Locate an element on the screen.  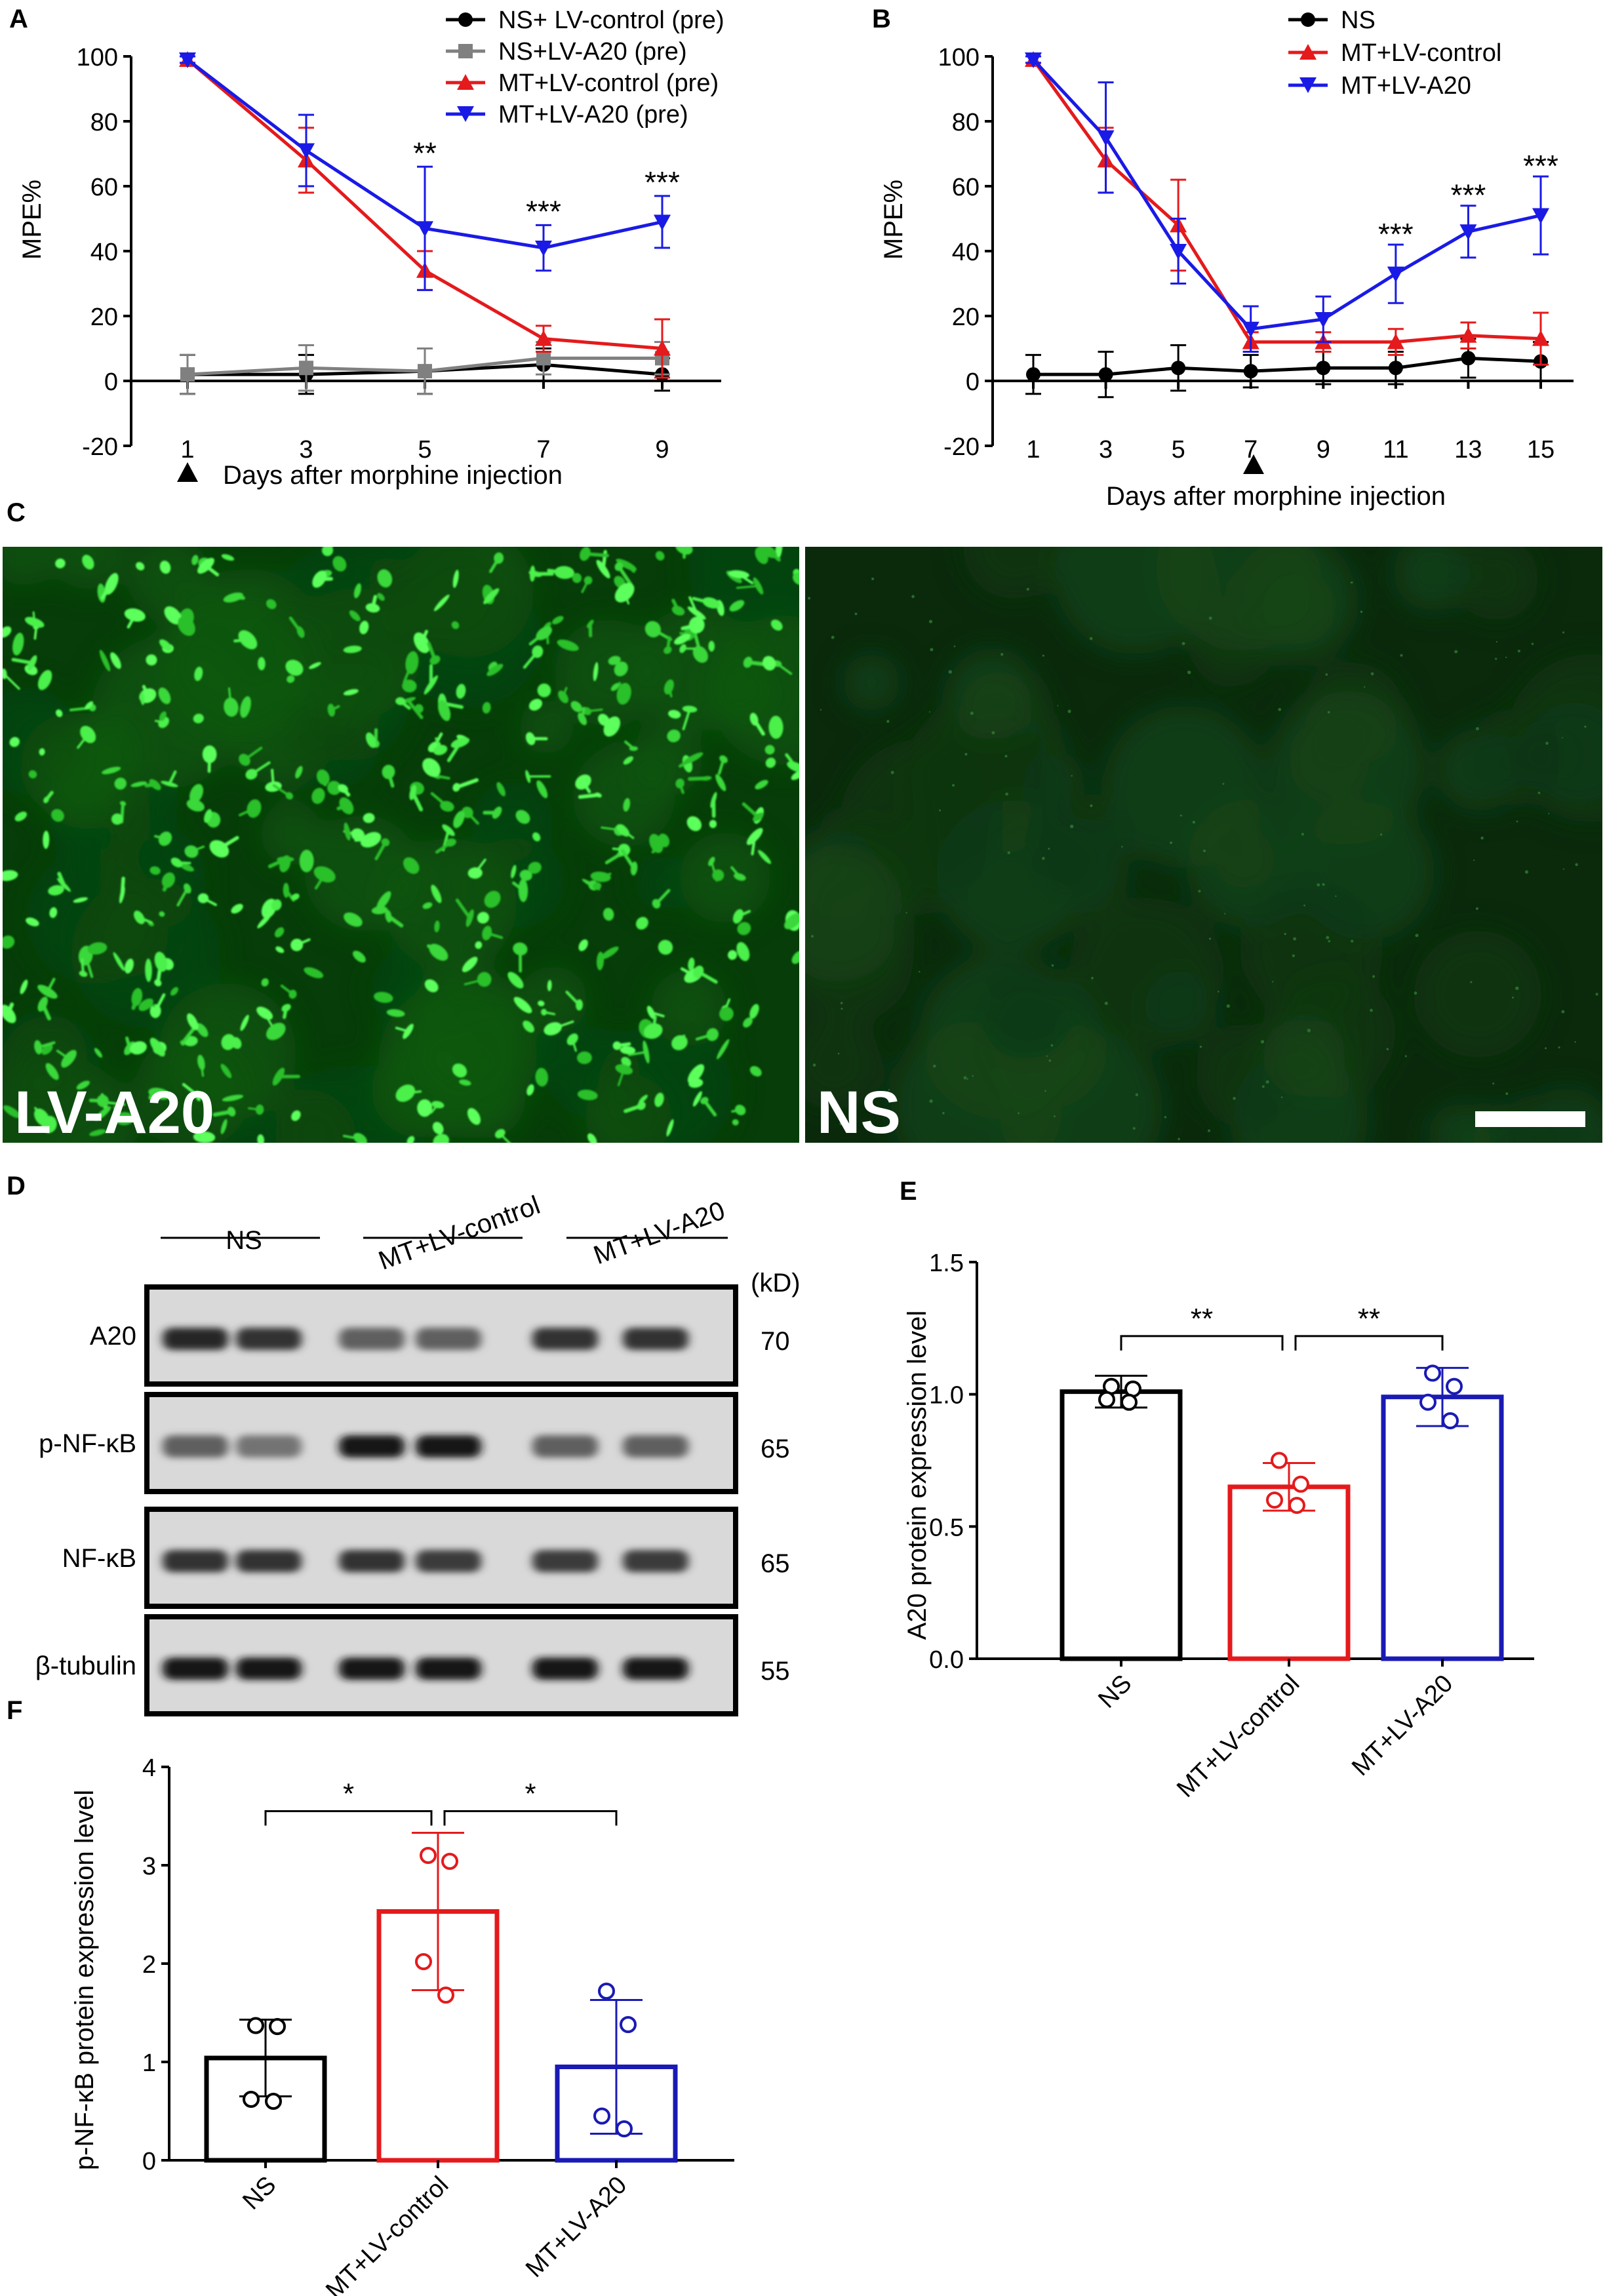
comparison-bracket is located at coordinates (530, 1818).